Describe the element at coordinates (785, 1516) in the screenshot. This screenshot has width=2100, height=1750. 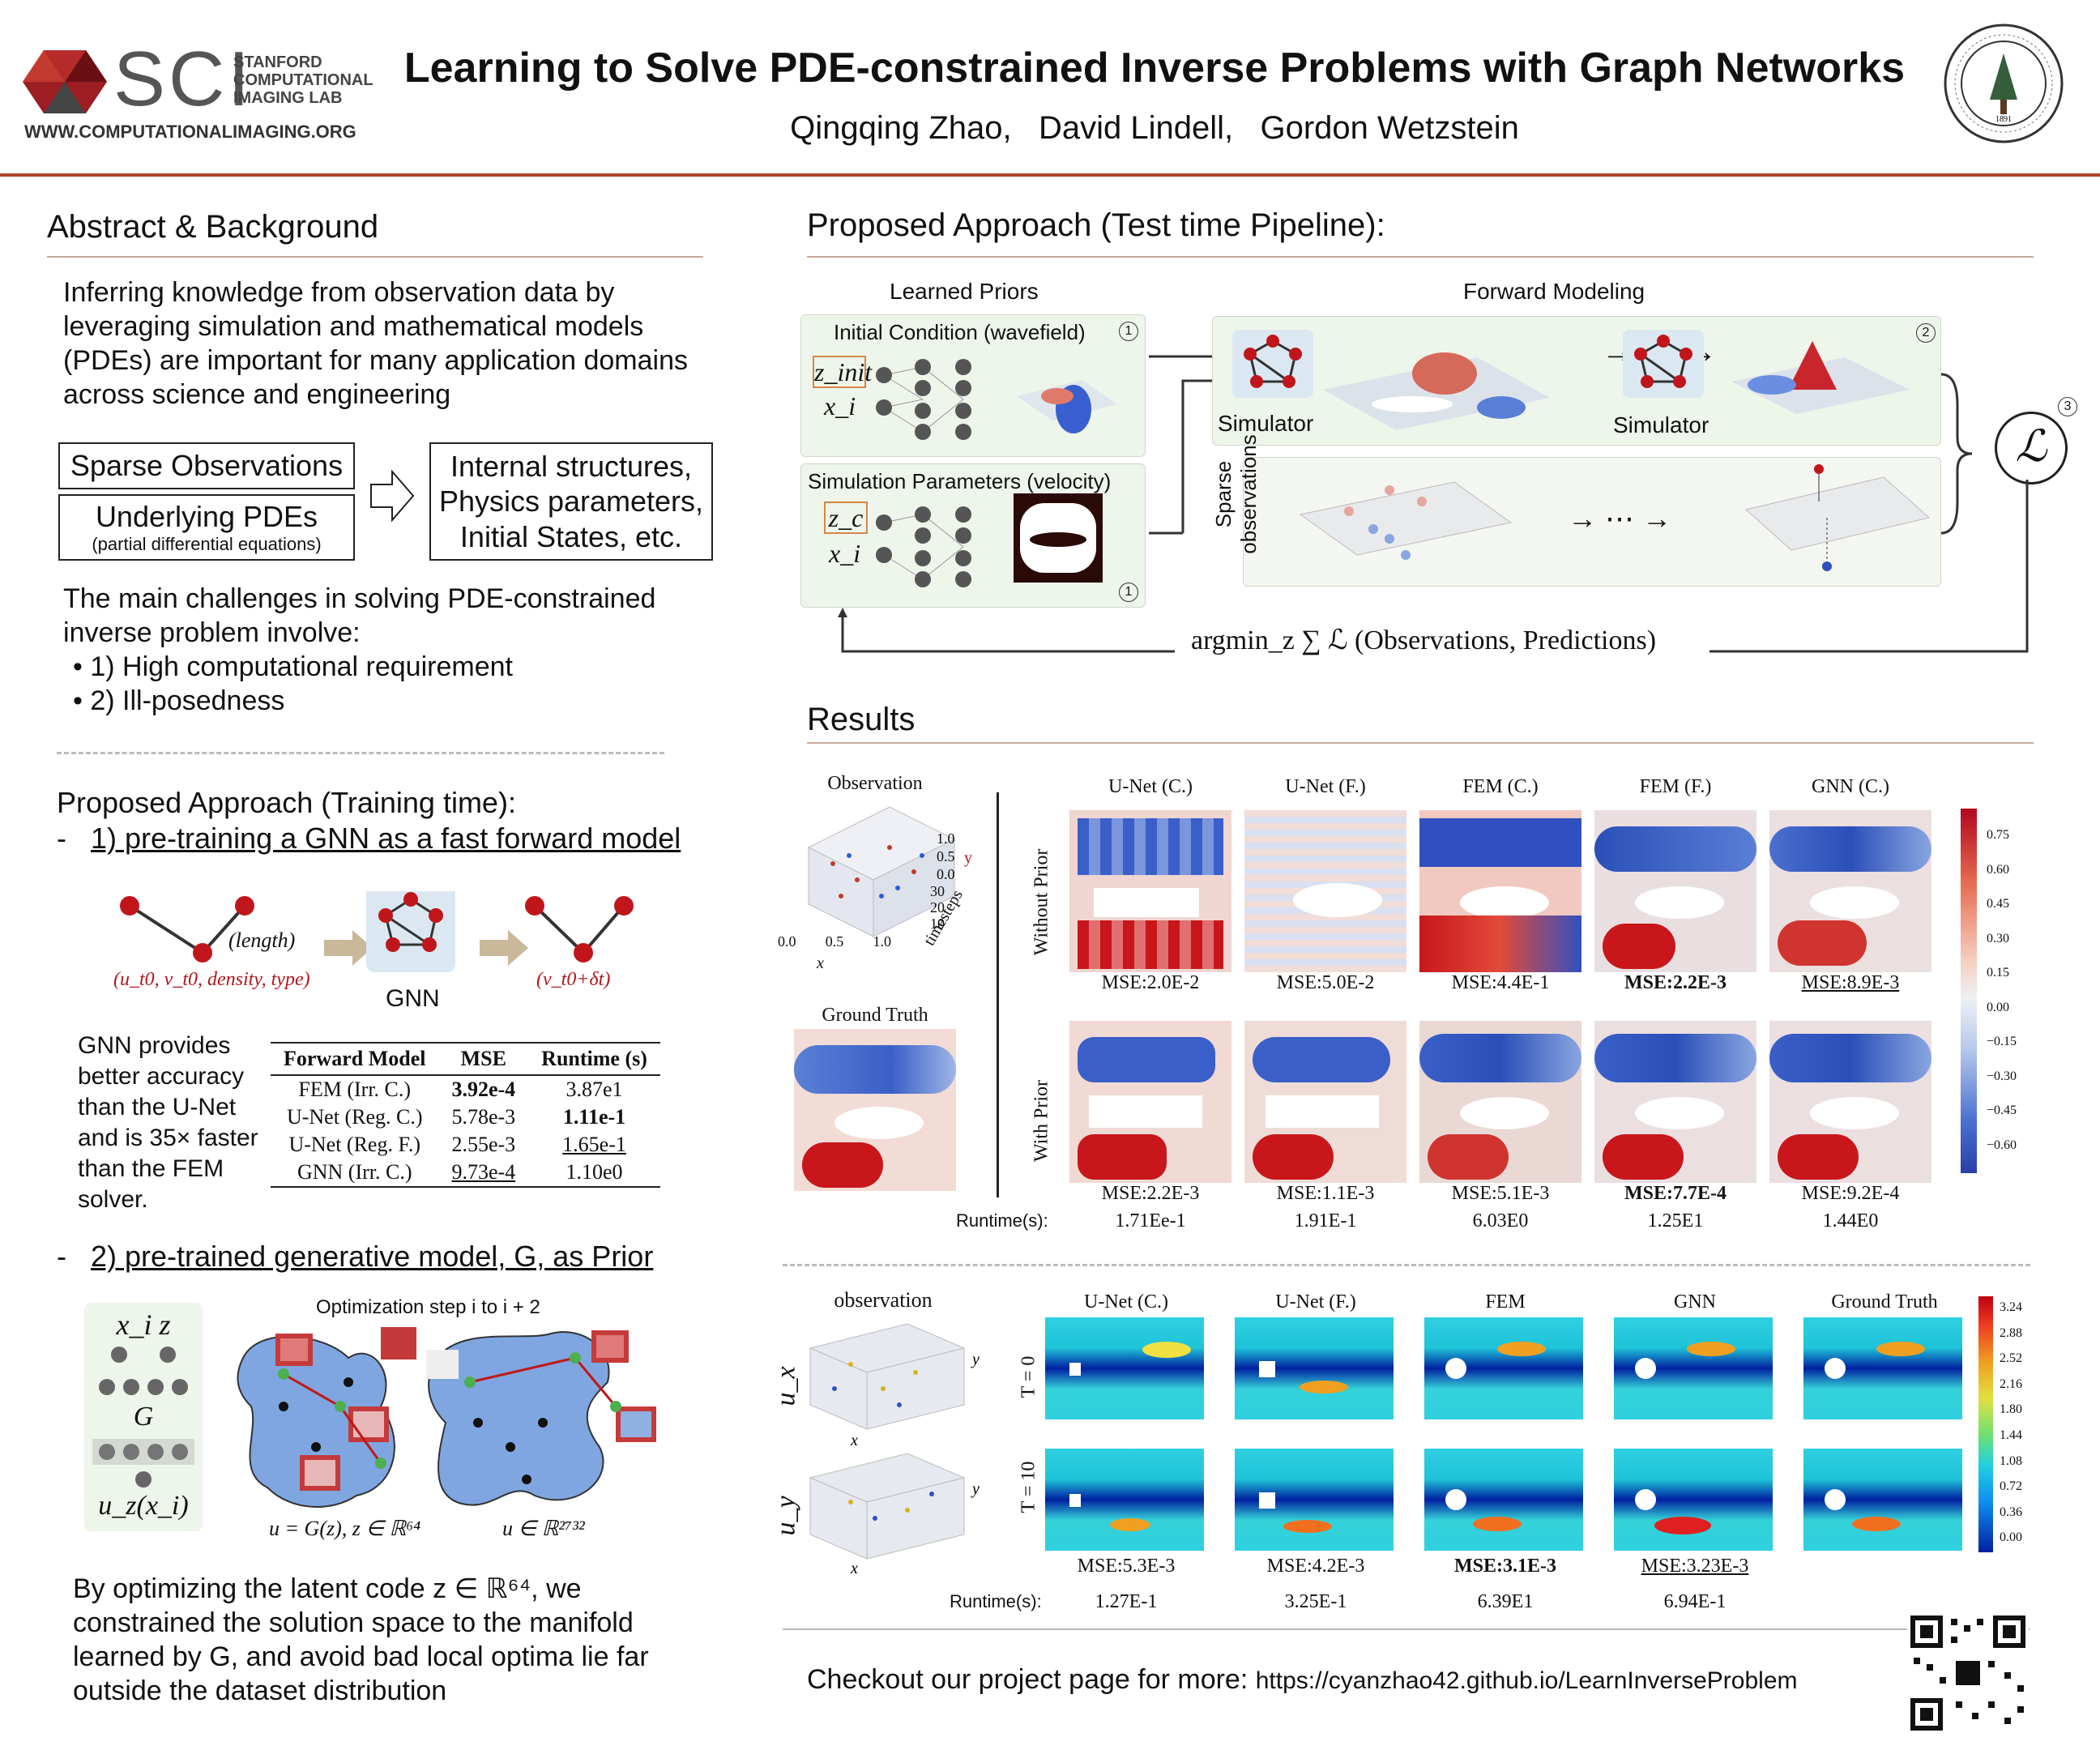
I see `uy-label: u_y` at that location.